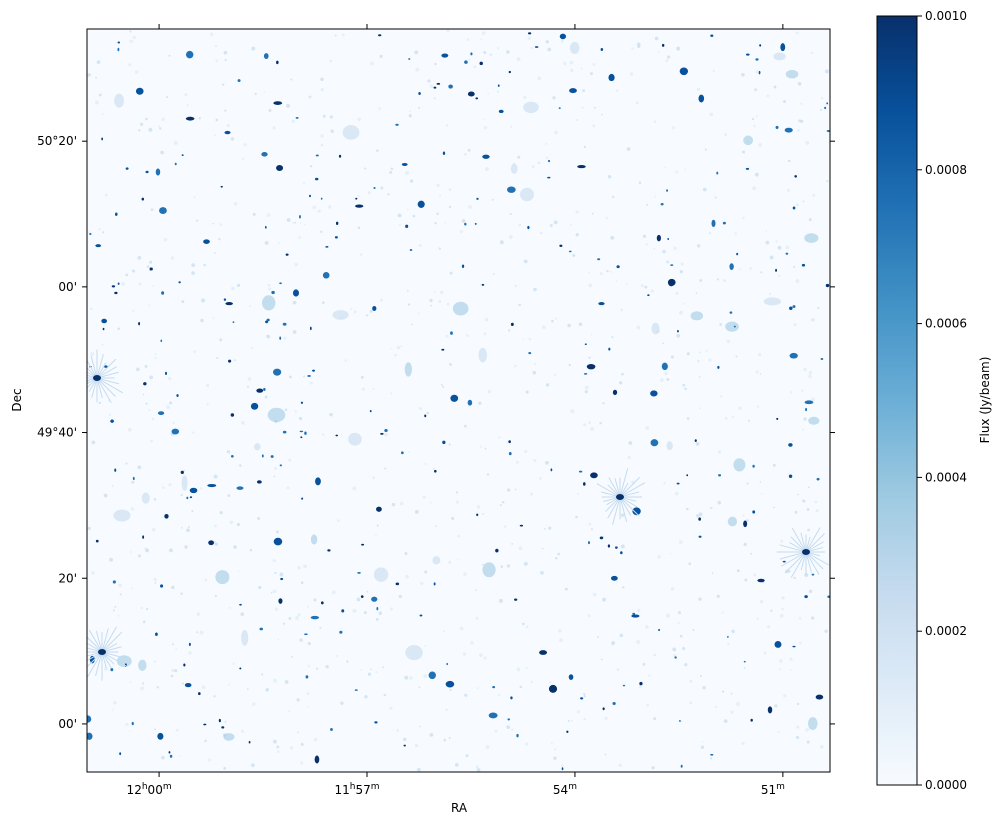 This screenshot has height=831, width=1003. Describe the element at coordinates (97, 378) in the screenshot. I see `bright-source` at that location.